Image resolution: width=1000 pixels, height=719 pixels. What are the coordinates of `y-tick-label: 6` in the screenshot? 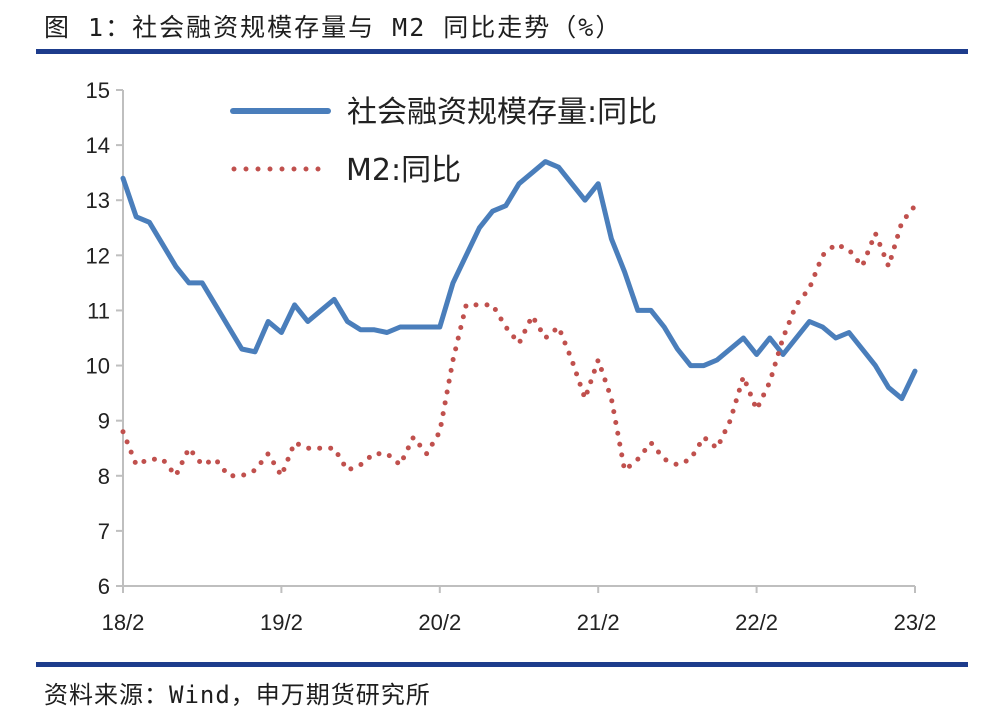 It's located at (104, 586).